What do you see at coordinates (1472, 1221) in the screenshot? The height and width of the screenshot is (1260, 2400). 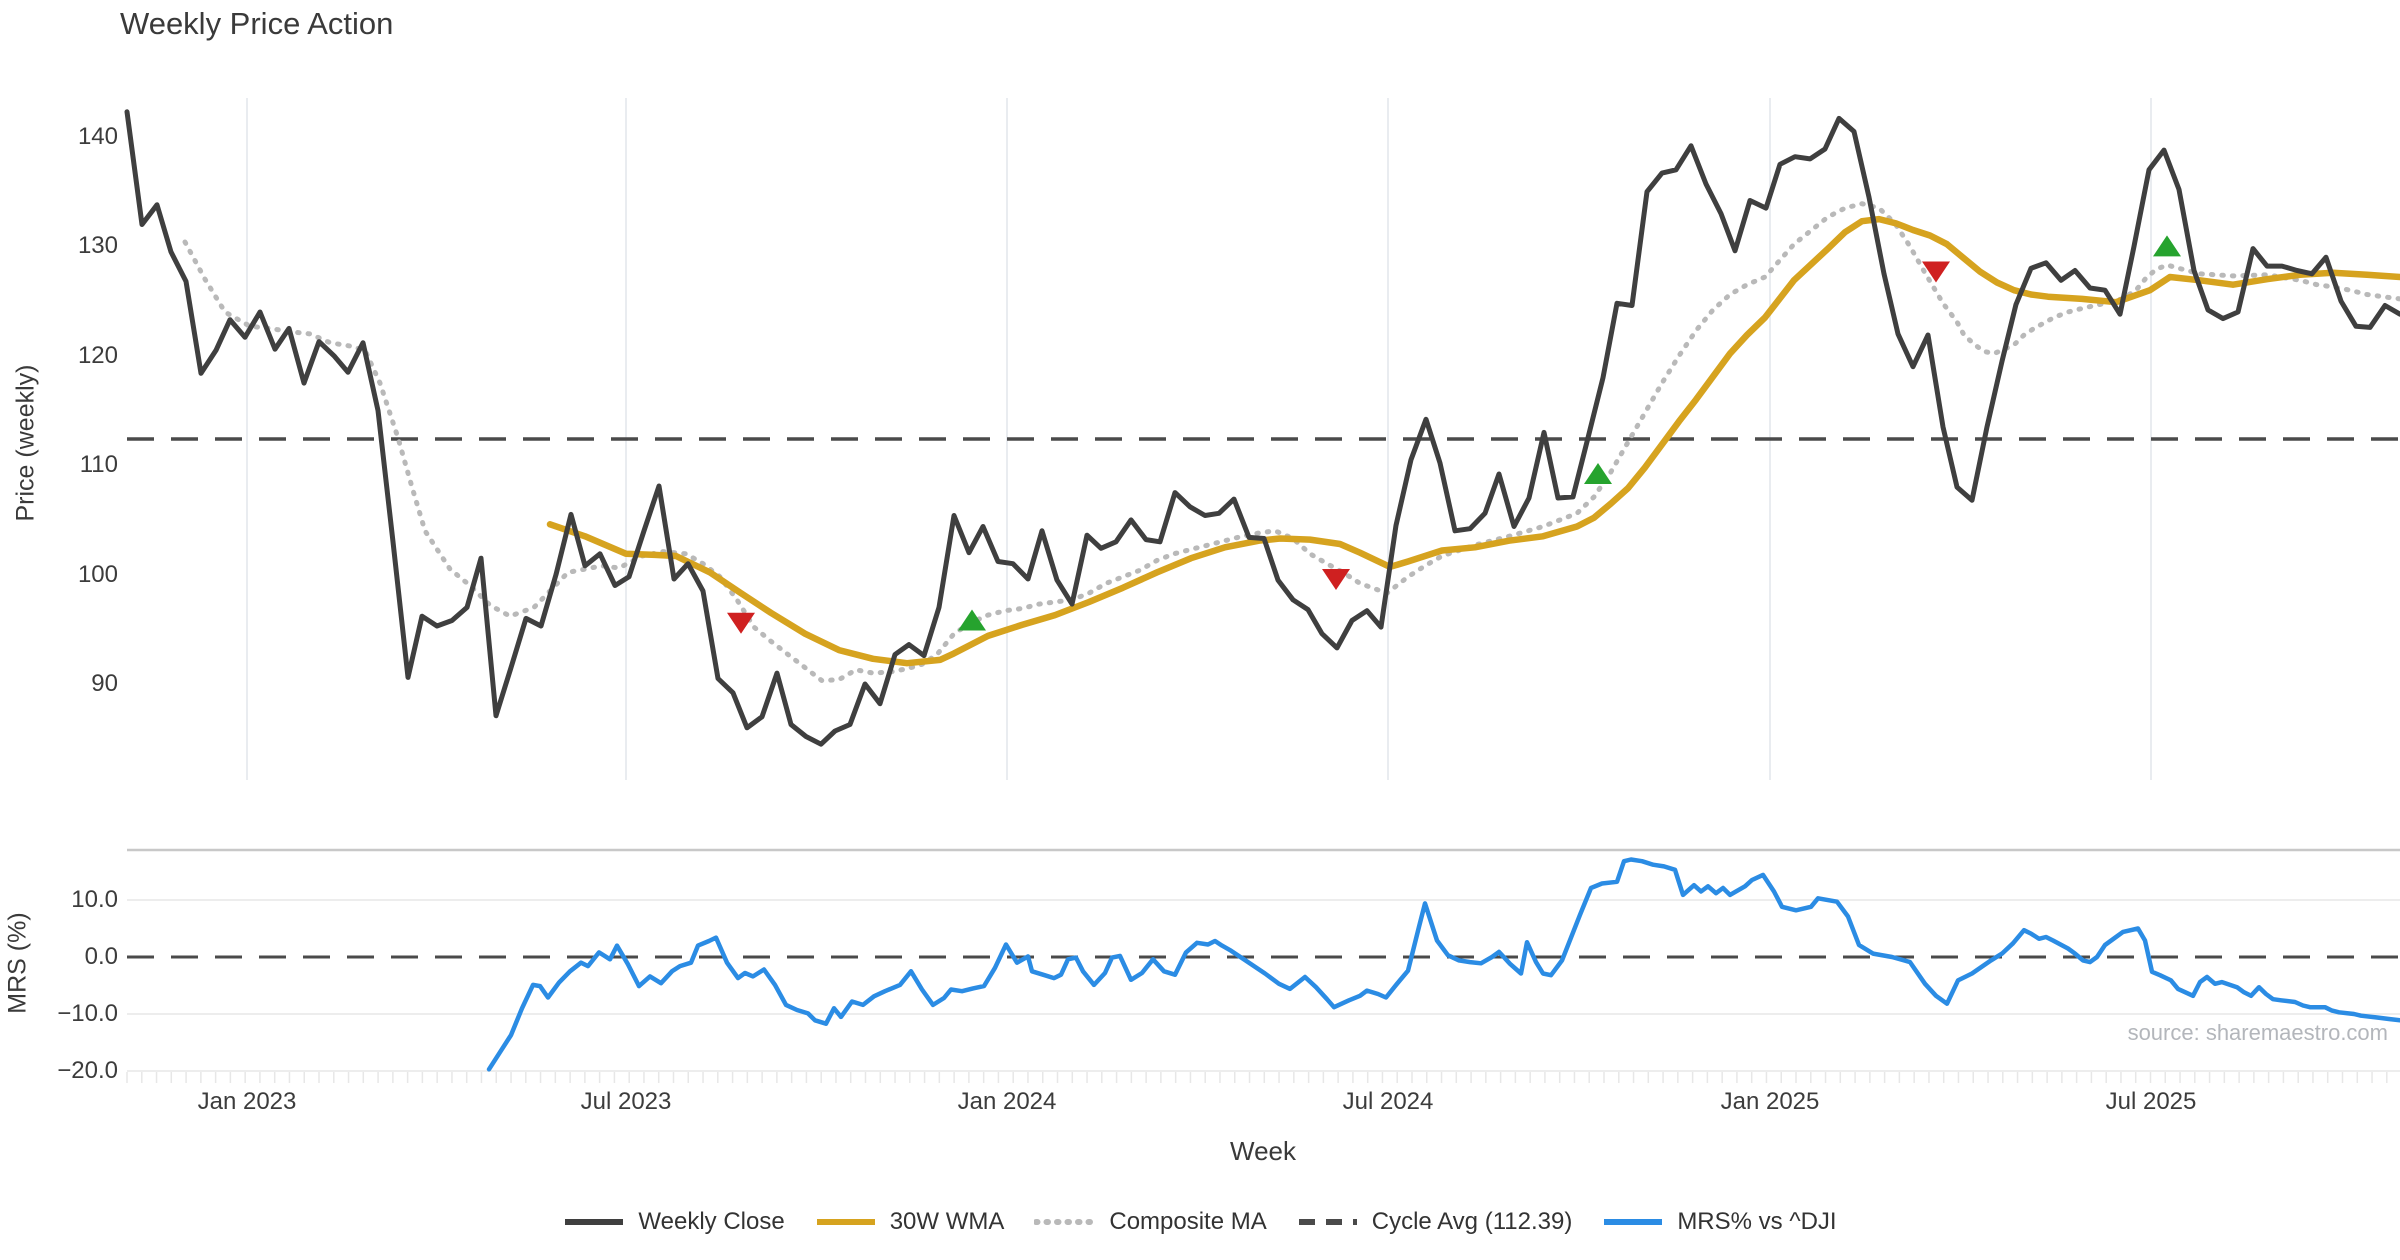 I see `legend-label: Cycle Avg (112.39)` at bounding box center [1472, 1221].